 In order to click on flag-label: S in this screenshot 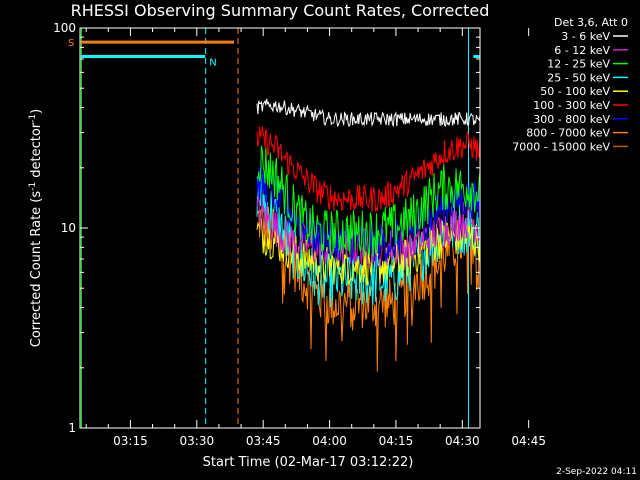, I will do `click(71, 43)`.